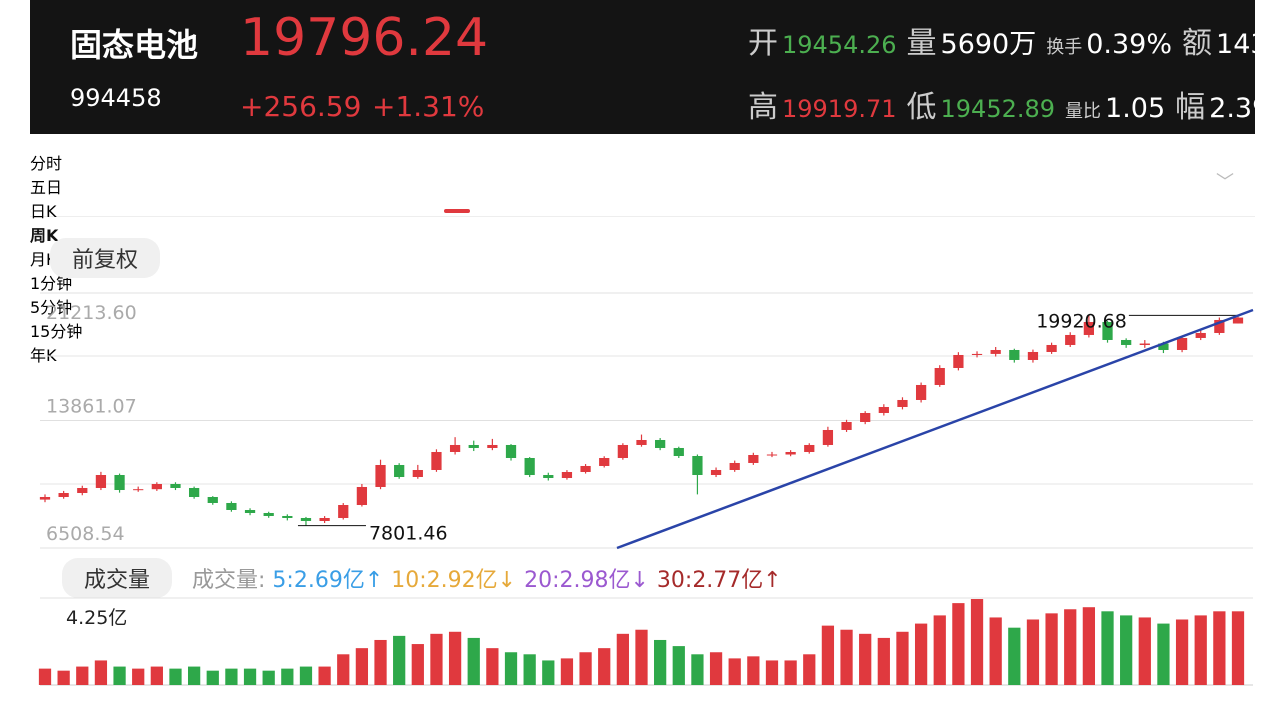 This screenshot has width=1280, height=717. Describe the element at coordinates (43, 259) in the screenshot. I see `tab: 月K` at that location.